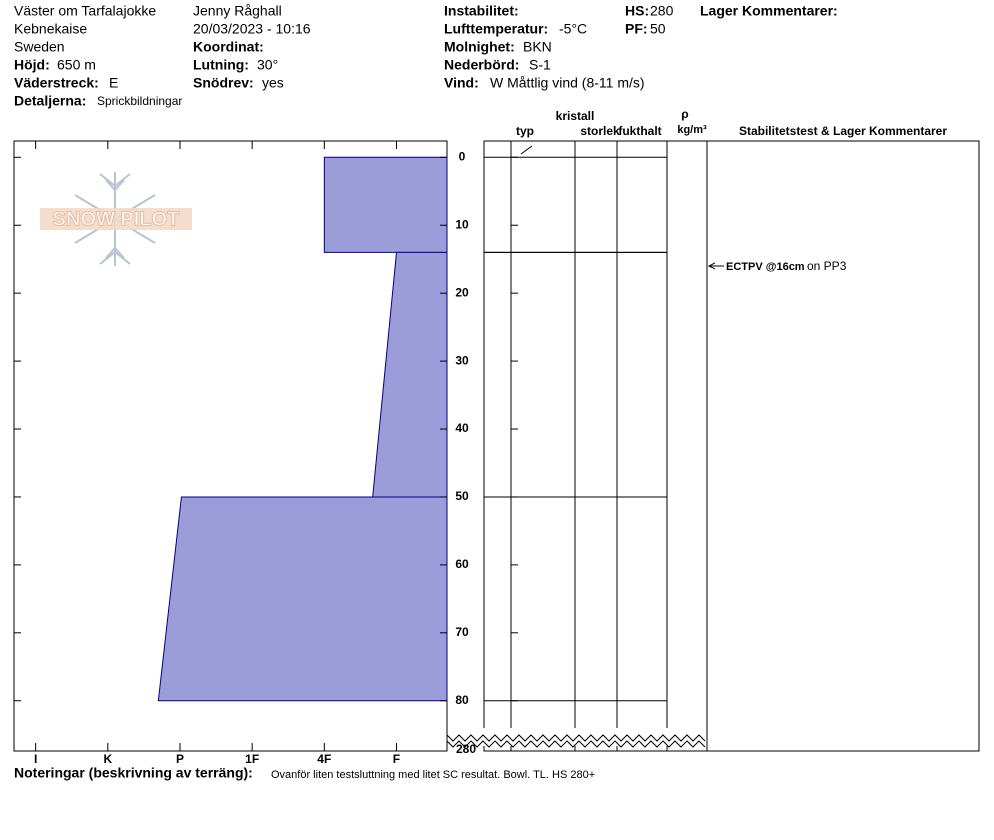 The image size is (994, 840). Describe the element at coordinates (252, 759) in the screenshot. I see `x-tick-label: 1F` at that location.